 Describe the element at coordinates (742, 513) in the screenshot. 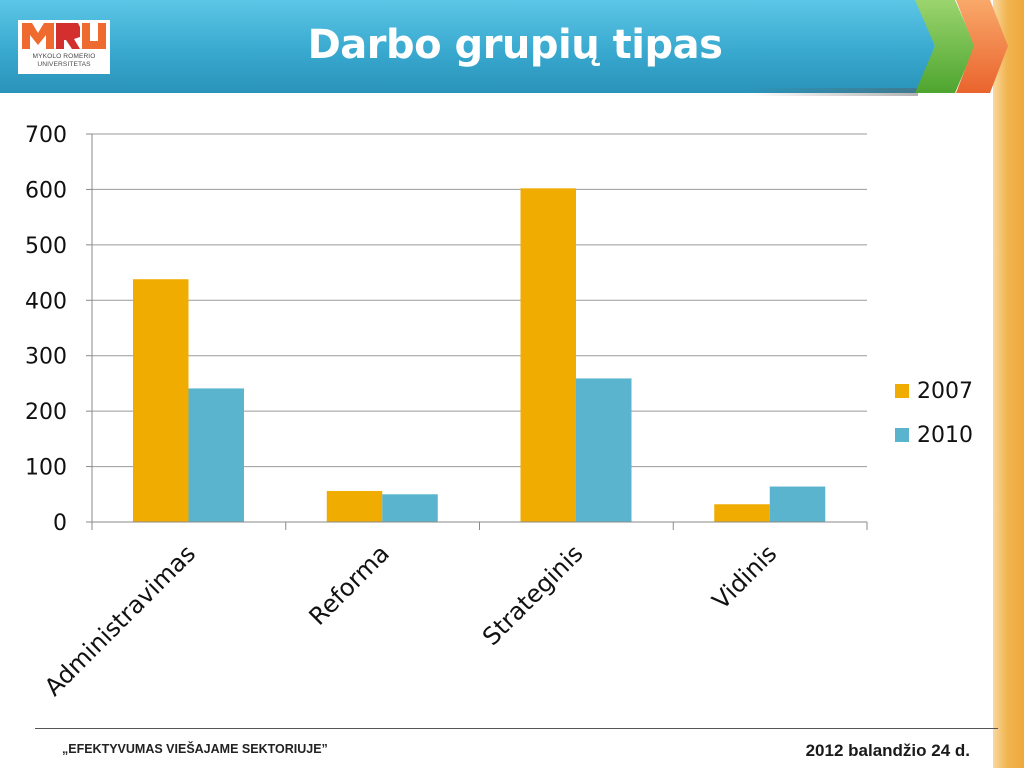

I see `bar-vidinis-2007` at that location.